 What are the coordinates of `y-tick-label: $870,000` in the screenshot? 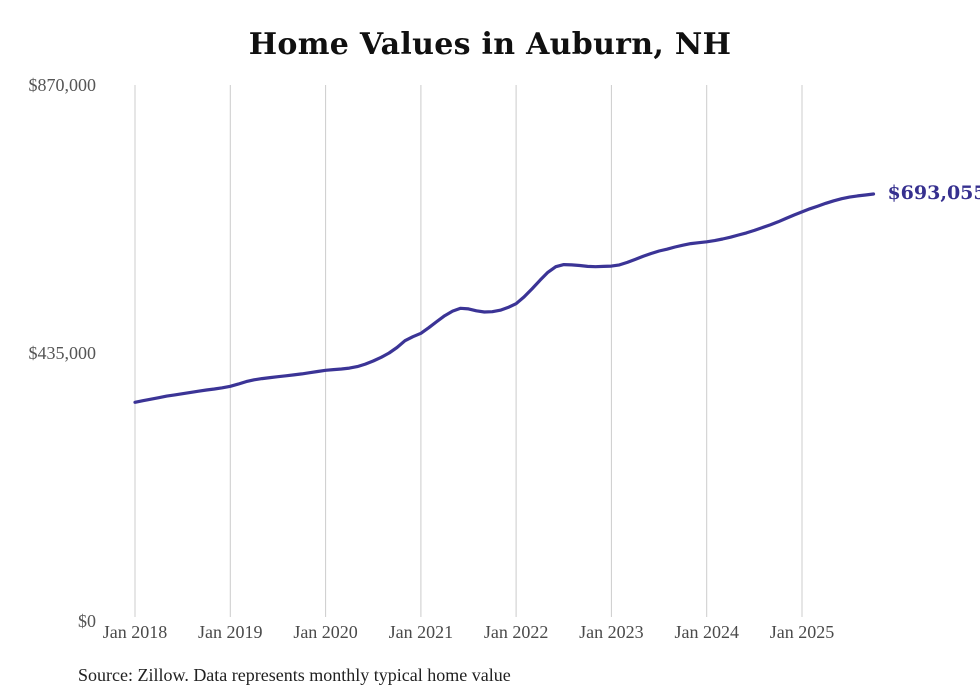 It's located at (62, 85).